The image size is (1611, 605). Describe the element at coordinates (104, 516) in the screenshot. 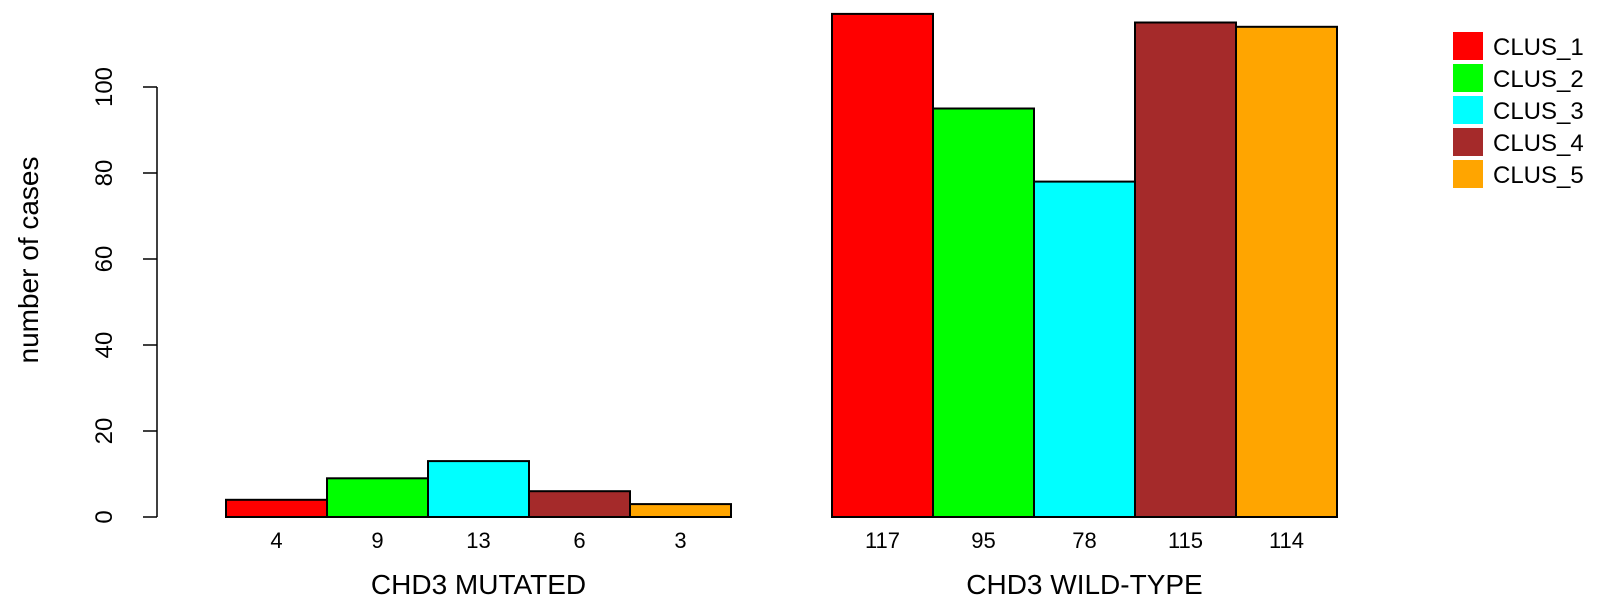

I see `y-tick-label: 0` at that location.